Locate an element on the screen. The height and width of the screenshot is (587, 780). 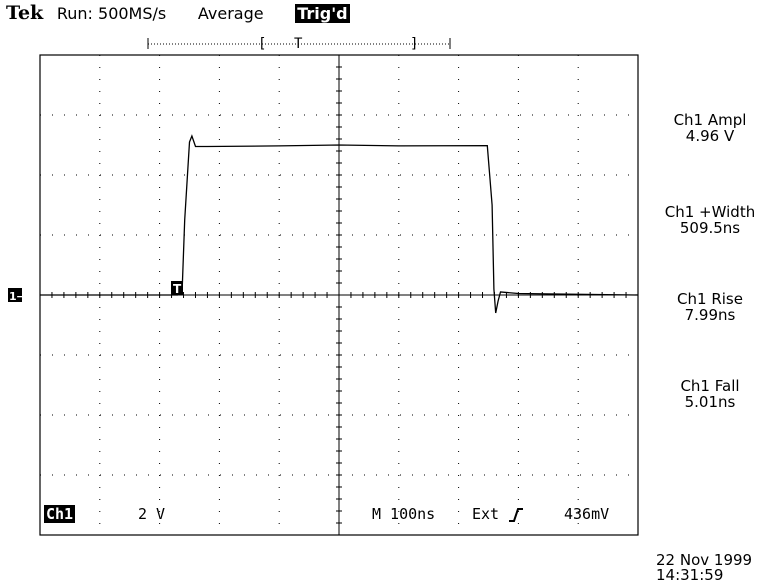
record-trigger-marker: T is located at coordinates (298, 44).